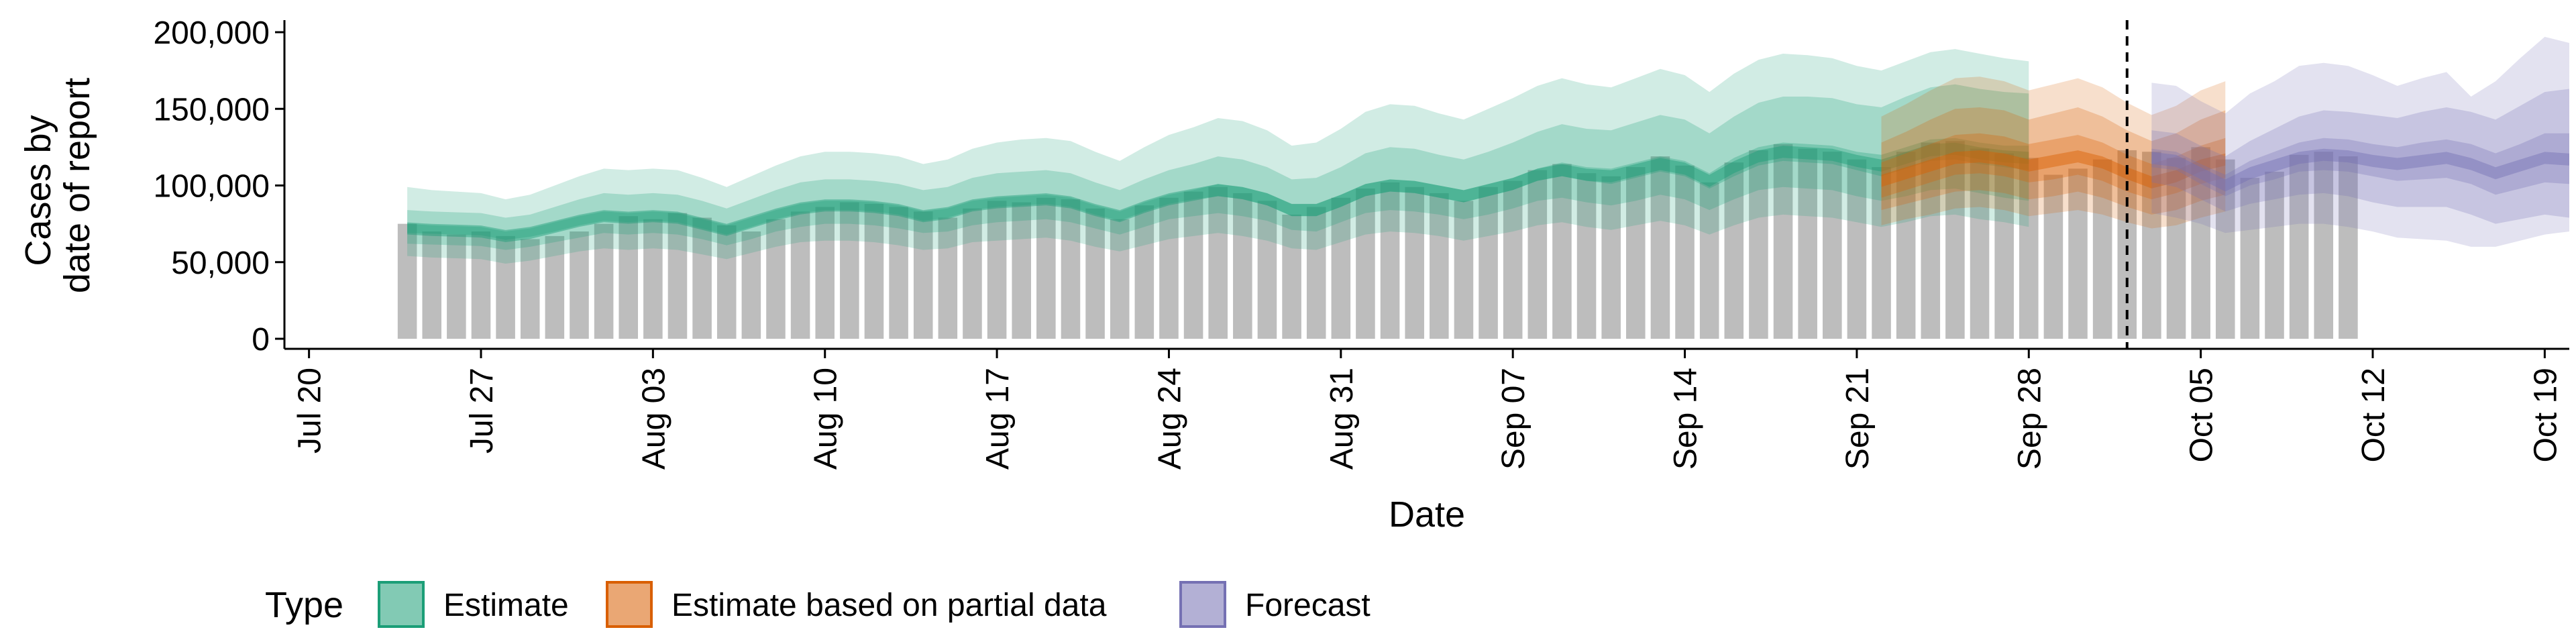 Image resolution: width=2576 pixels, height=644 pixels. I want to click on series-2-median-band, so click(2053, 169).